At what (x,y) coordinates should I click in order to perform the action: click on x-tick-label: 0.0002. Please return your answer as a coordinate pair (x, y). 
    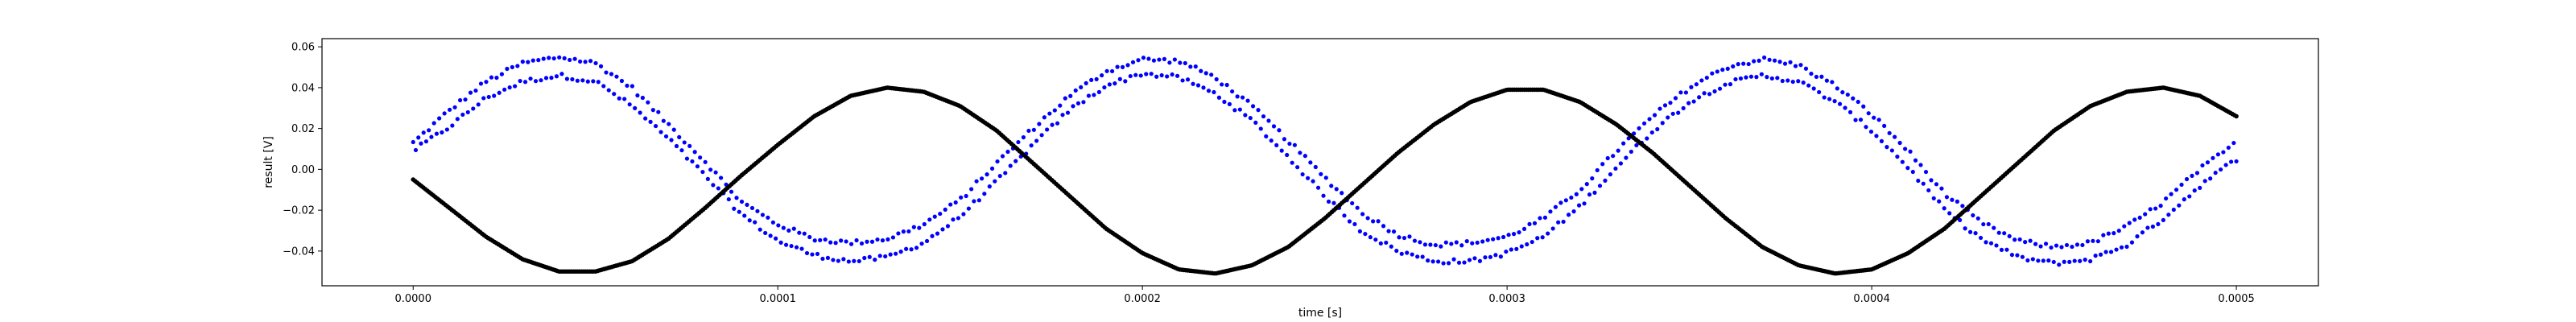
    Looking at the image, I should click on (1142, 299).